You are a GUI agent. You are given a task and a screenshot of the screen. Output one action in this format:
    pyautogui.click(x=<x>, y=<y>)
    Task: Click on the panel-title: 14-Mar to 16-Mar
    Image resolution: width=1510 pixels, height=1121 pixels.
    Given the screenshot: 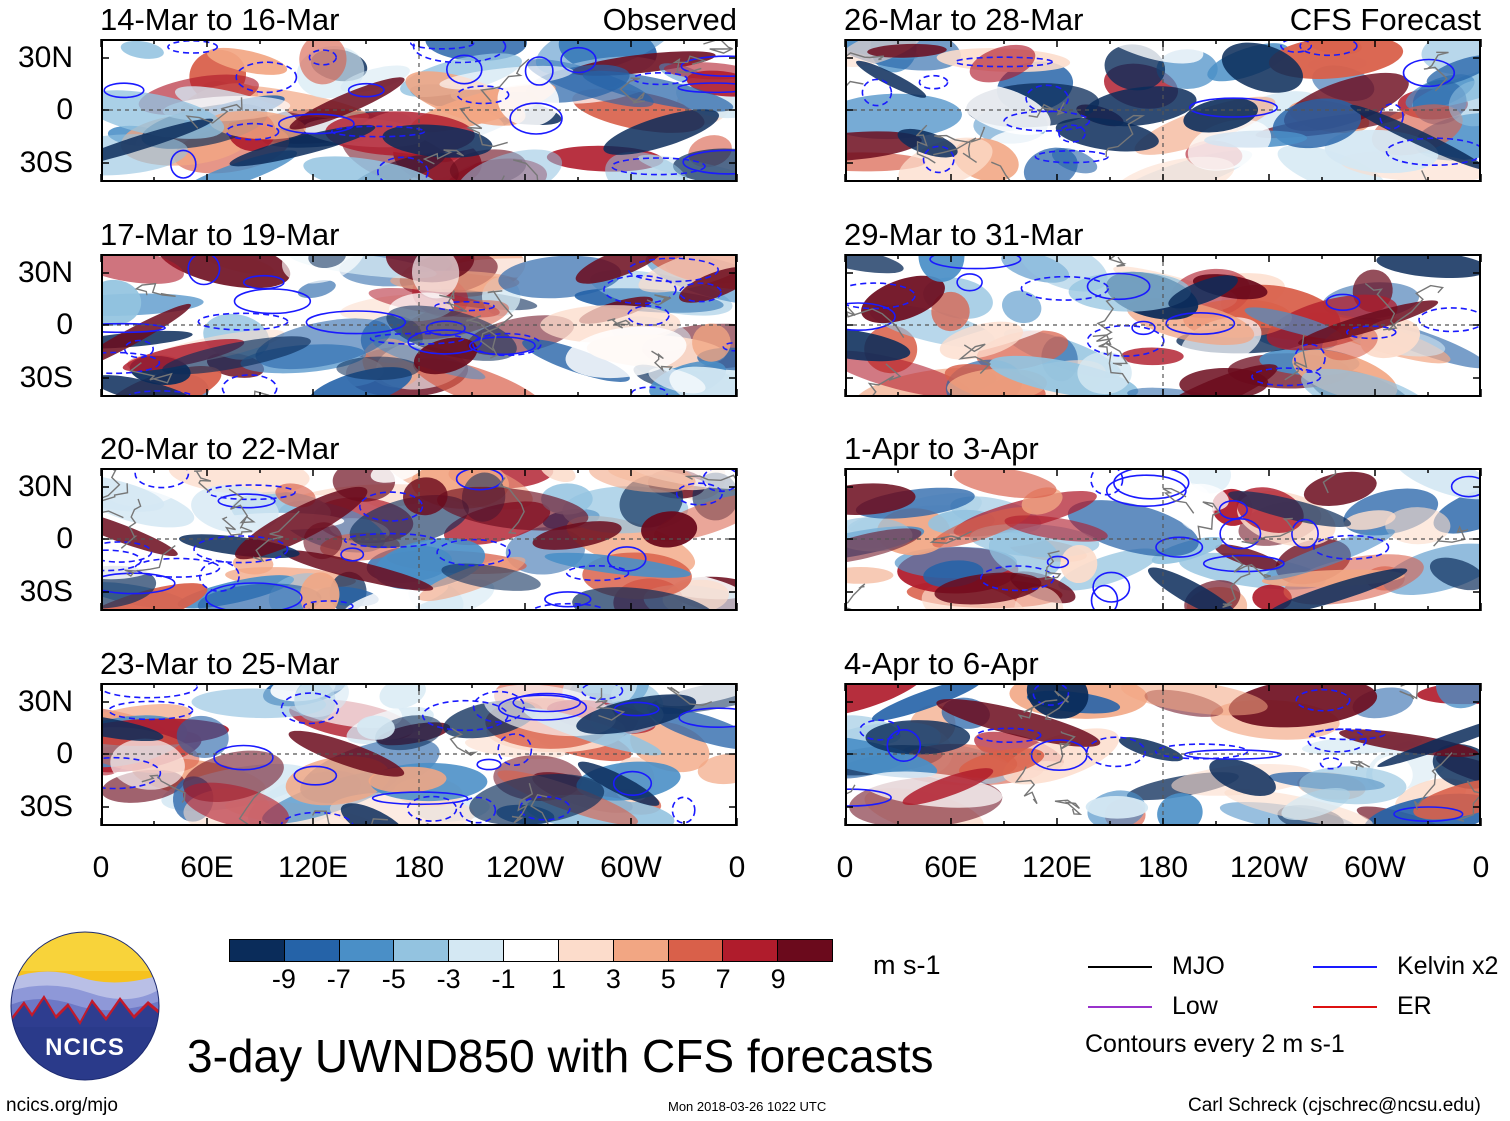 What is the action you would take?
    pyautogui.click(x=220, y=19)
    